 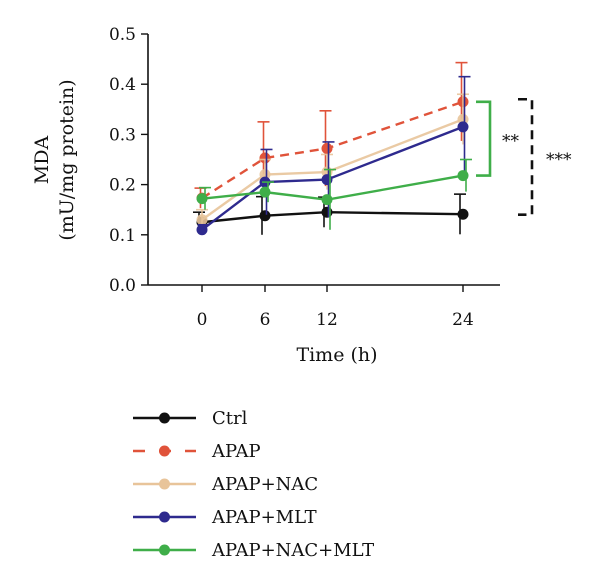 I want to click on y-tick-label: 0.4, so click(x=122, y=85).